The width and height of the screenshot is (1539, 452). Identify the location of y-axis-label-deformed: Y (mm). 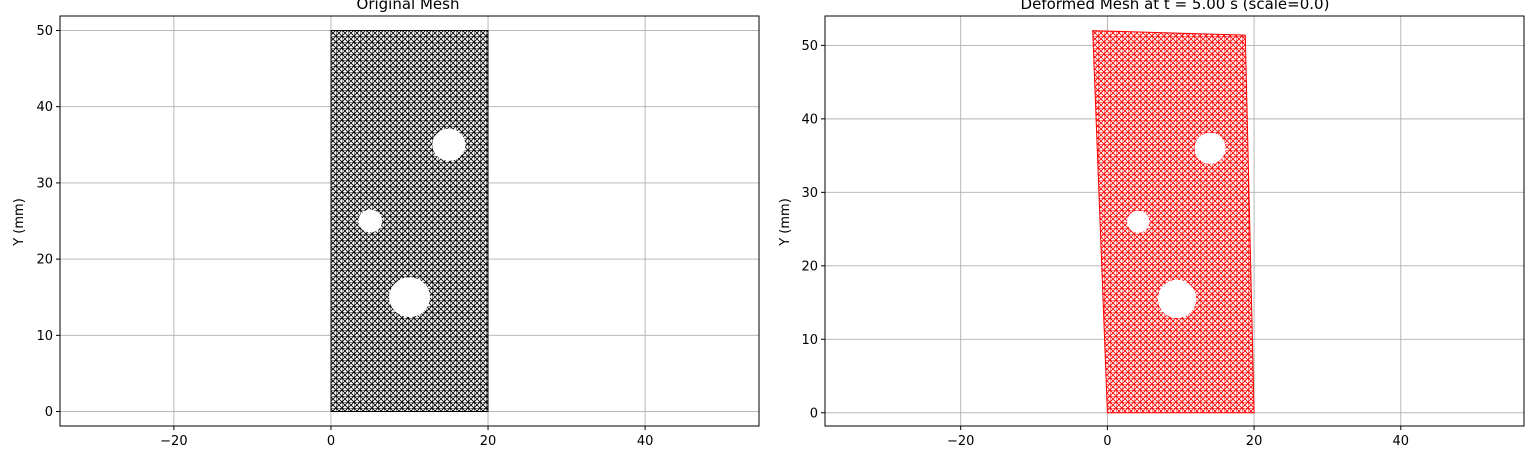
(785, 222).